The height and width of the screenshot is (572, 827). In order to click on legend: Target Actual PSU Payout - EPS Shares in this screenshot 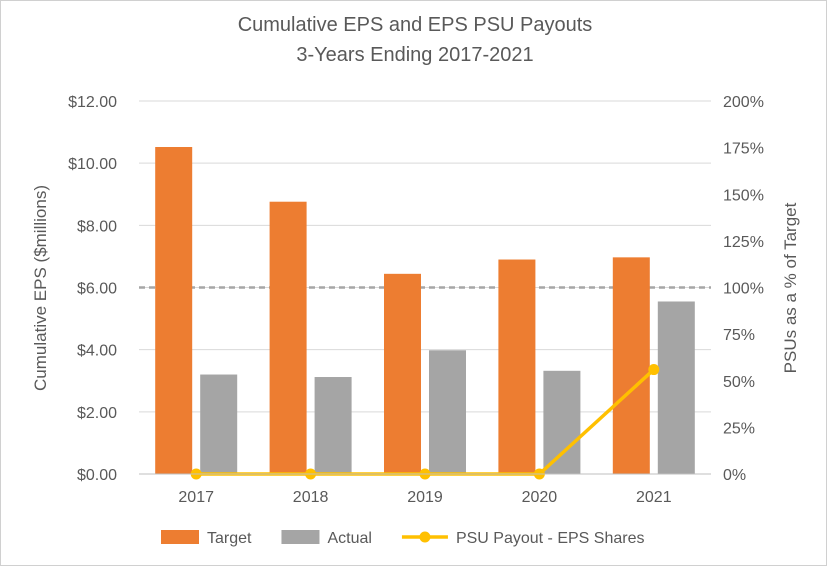, I will do `click(402, 538)`.